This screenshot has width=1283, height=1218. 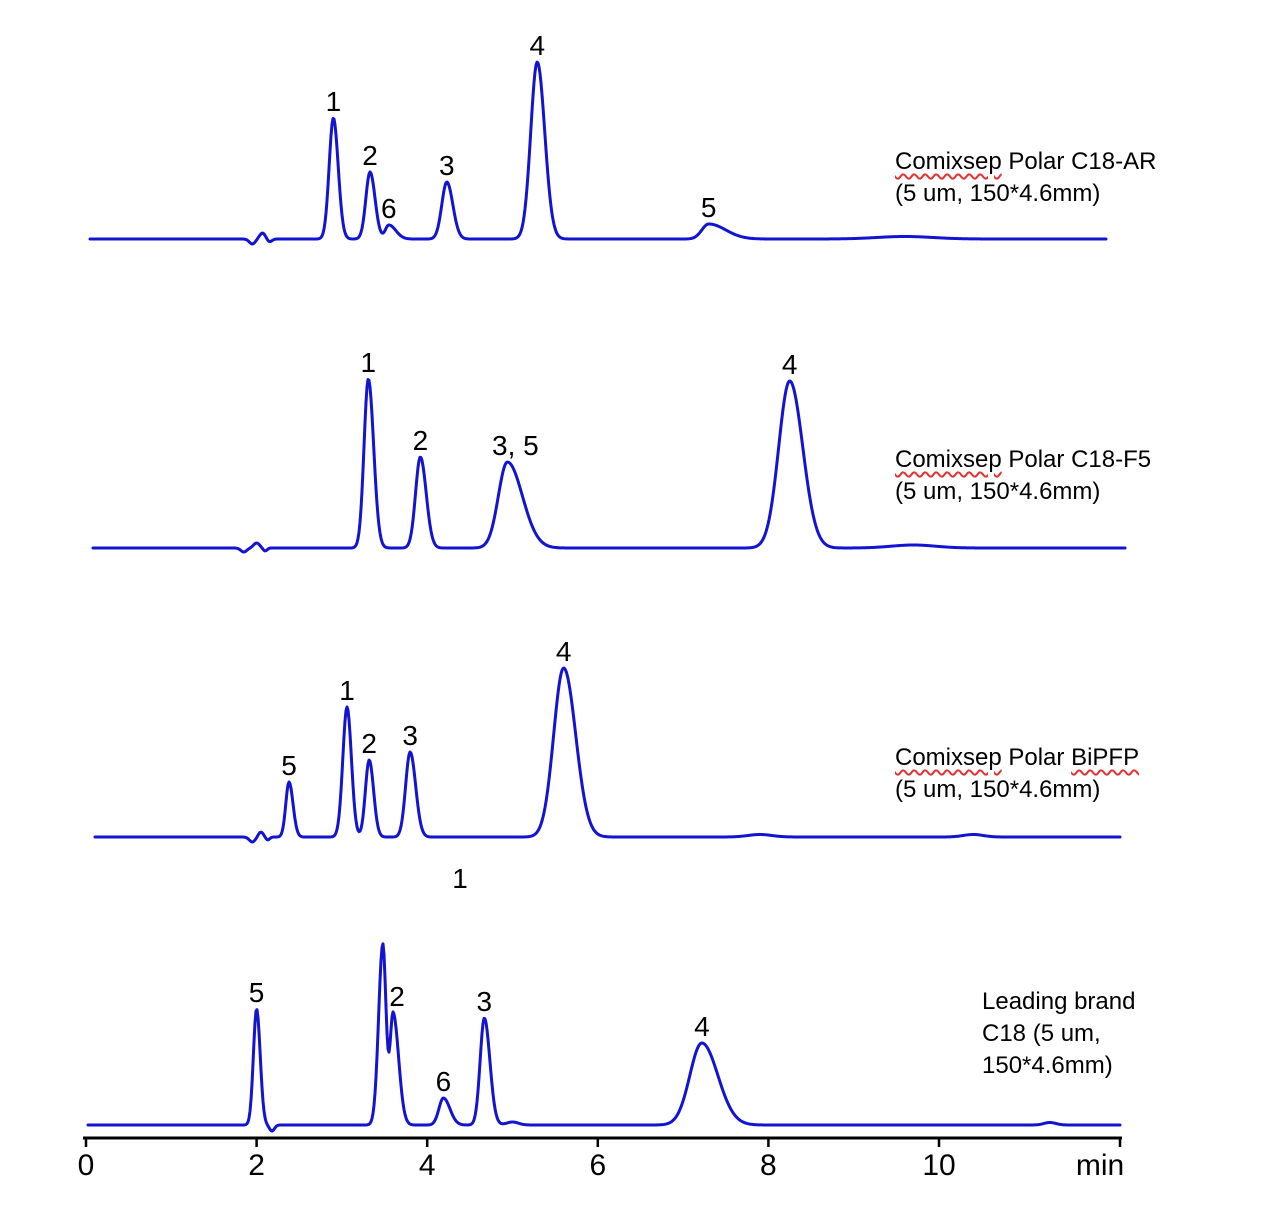 I want to click on x-axis-tick-label: 4, so click(x=427, y=1165).